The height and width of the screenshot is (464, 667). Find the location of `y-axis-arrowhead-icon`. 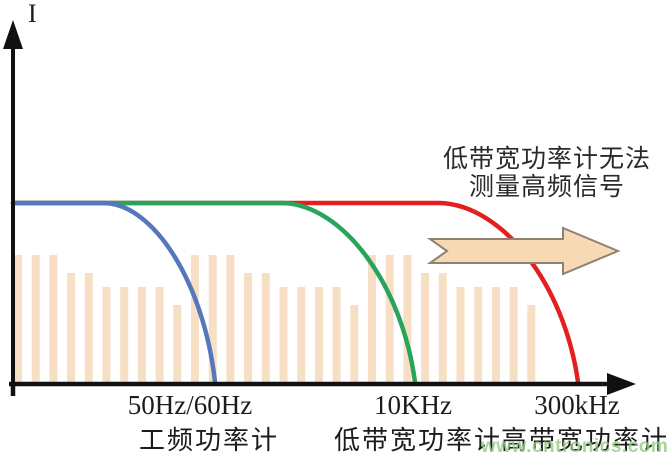

y-axis-arrowhead-icon is located at coordinates (13, 34).